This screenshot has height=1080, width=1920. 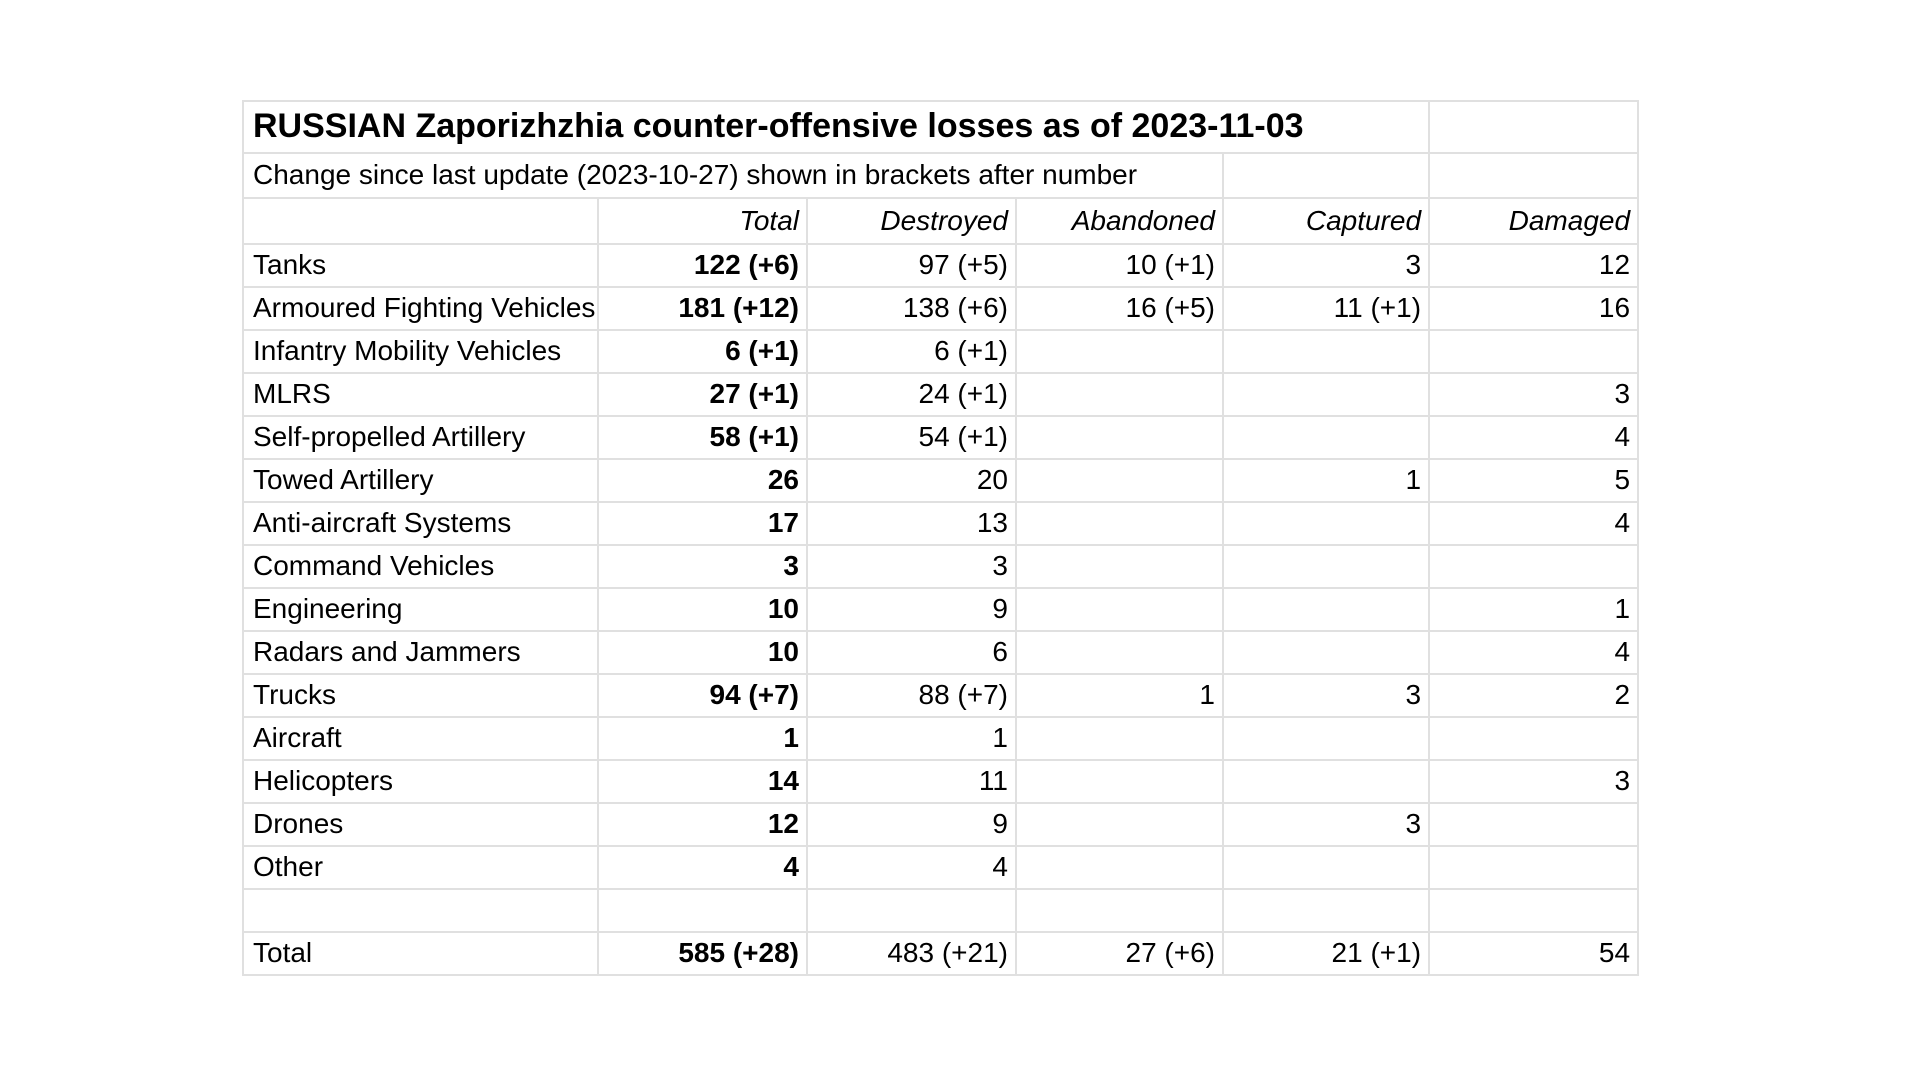 What do you see at coordinates (1534, 480) in the screenshot?
I see `cell-damaged: 5` at bounding box center [1534, 480].